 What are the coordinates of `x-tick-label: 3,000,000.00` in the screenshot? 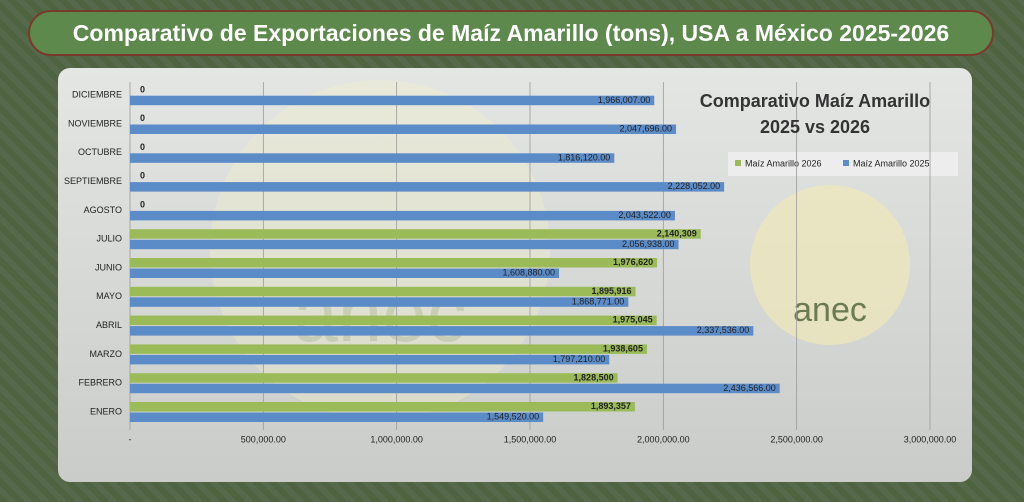 It's located at (930, 439).